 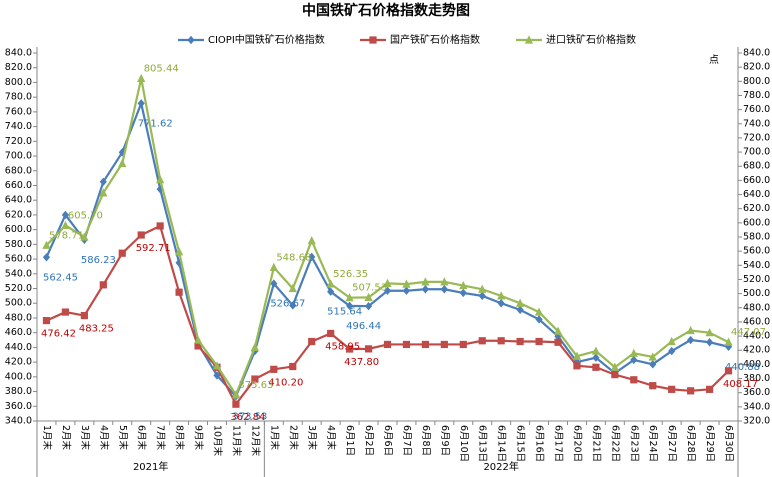 What do you see at coordinates (756, 194) in the screenshot?
I see `y2-tick-label: 640.0` at bounding box center [756, 194].